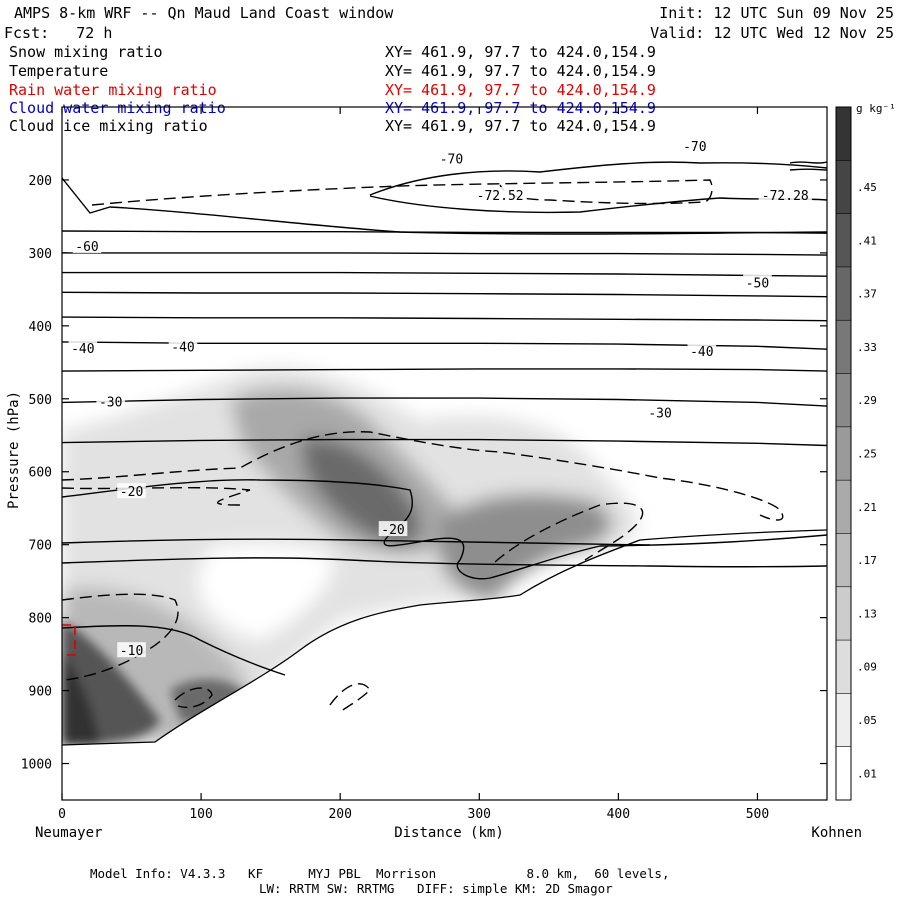  What do you see at coordinates (36, 765) in the screenshot?
I see `y-tick-label: 1000` at bounding box center [36, 765].